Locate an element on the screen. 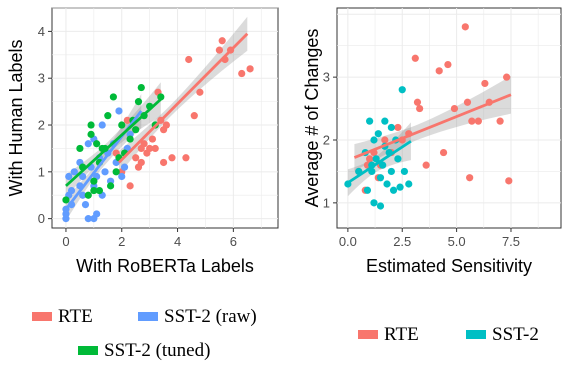 Image resolution: width=567 pixels, height=372 pixels. x-tick-label: 5.0 is located at coordinates (457, 241).